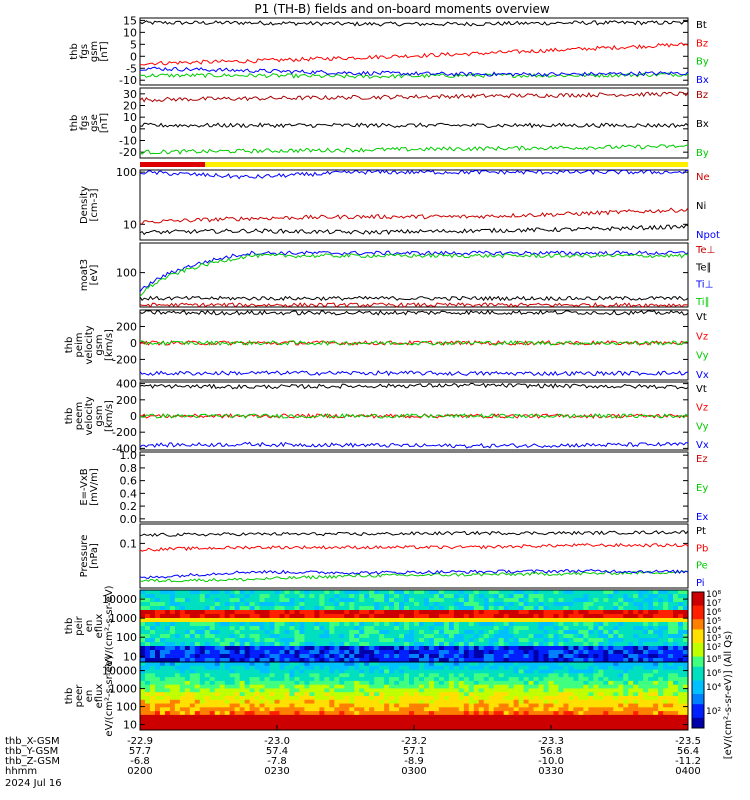 Image resolution: width=750 pixels, height=800 pixels. What do you see at coordinates (708, 235) in the screenshot?
I see `legend-entry: Npot` at bounding box center [708, 235].